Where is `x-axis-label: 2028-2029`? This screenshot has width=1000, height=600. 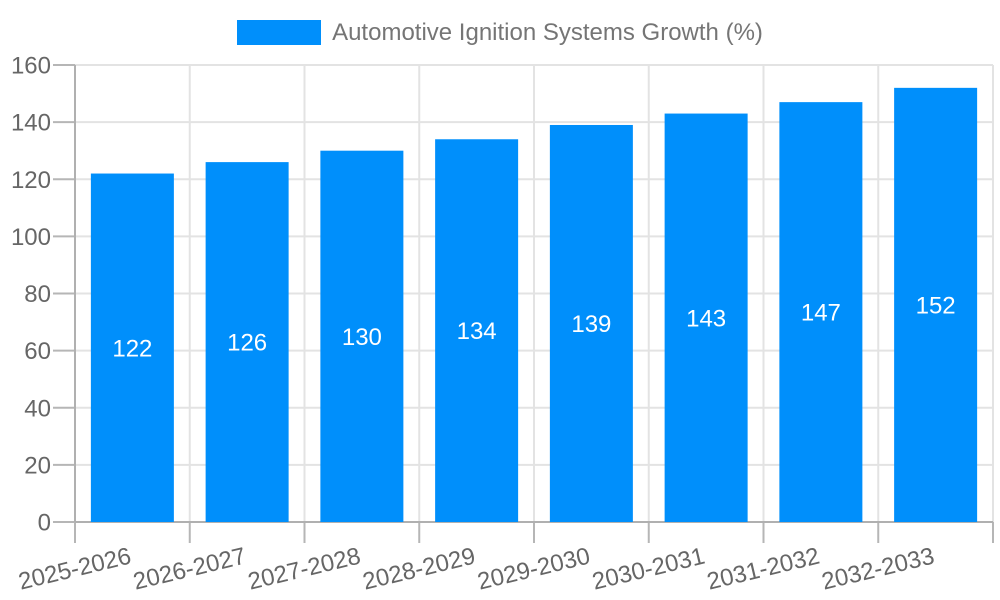
x-axis-label: 2028-2029 is located at coordinates (419, 569).